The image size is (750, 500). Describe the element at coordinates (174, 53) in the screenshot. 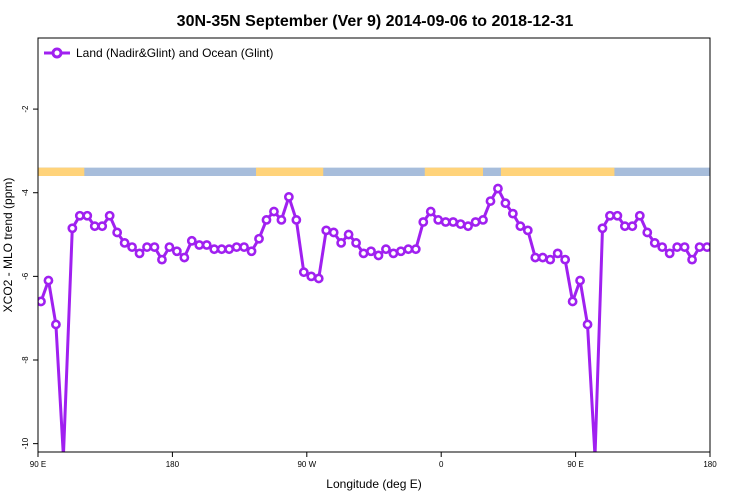

I see `legend-label: Land (Nadir&Glint) and Ocean (Glint)` at that location.